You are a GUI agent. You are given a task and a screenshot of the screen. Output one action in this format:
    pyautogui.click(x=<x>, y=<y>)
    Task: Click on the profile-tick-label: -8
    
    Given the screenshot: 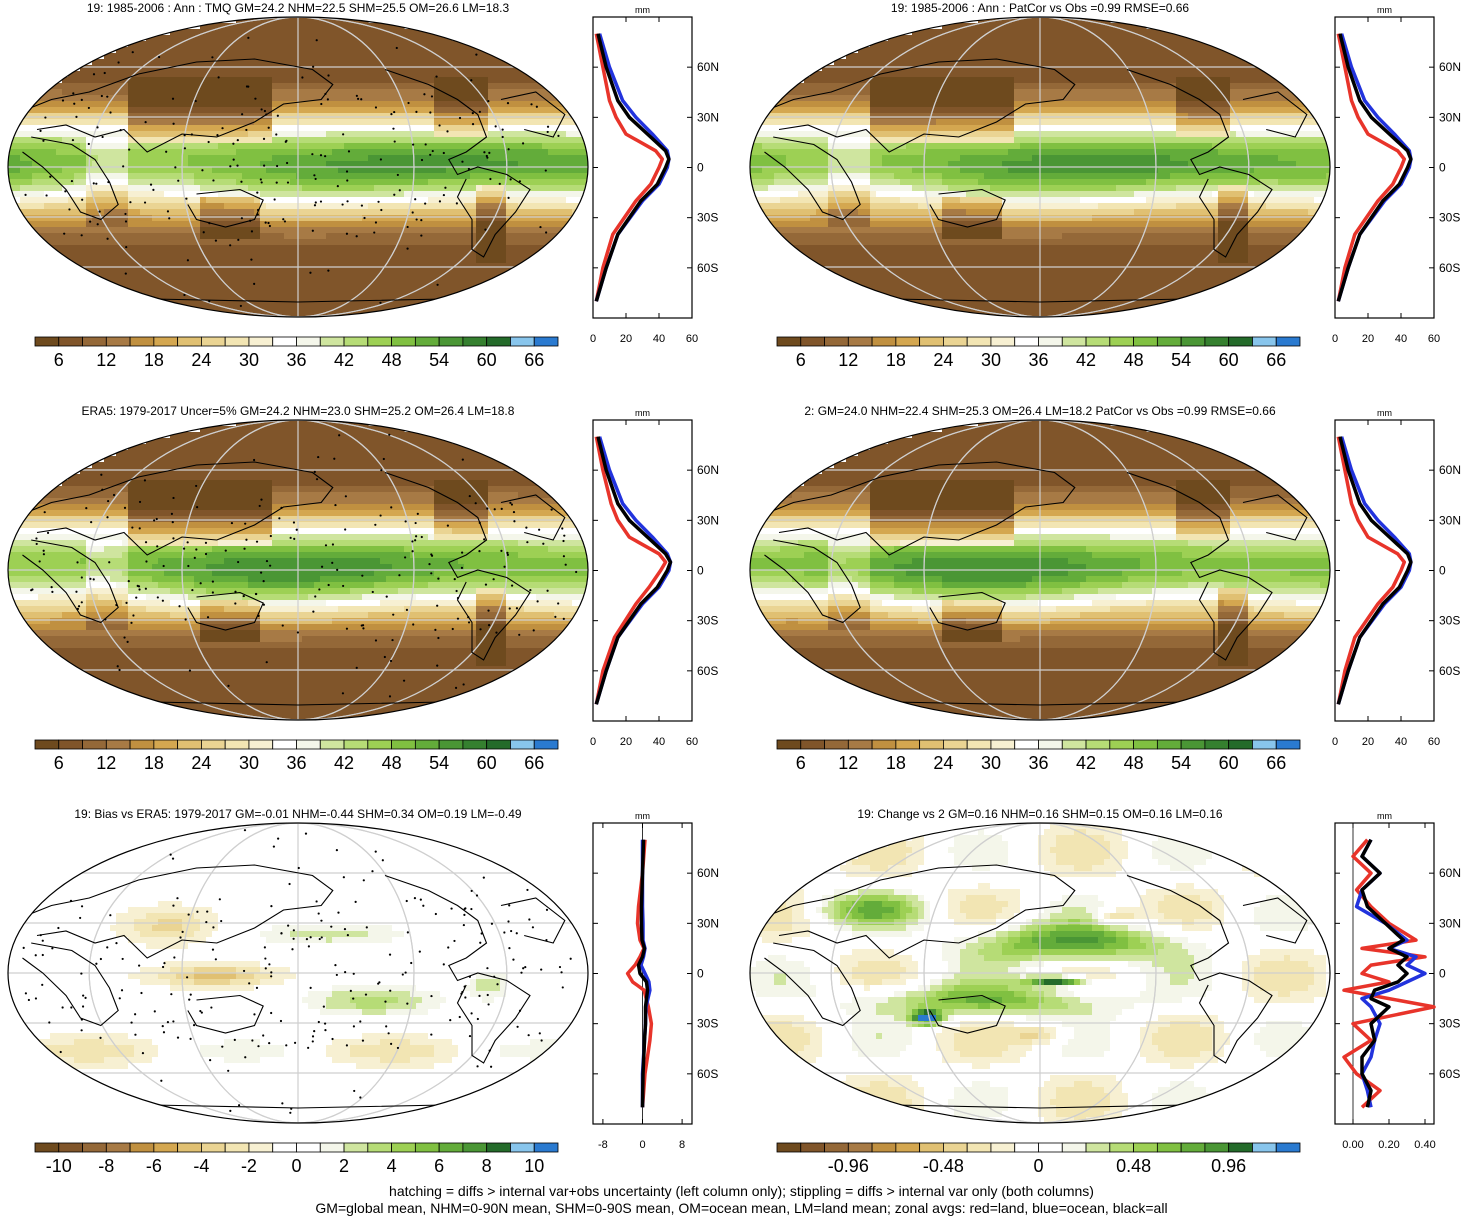 What is the action you would take?
    pyautogui.click(x=603, y=1145)
    